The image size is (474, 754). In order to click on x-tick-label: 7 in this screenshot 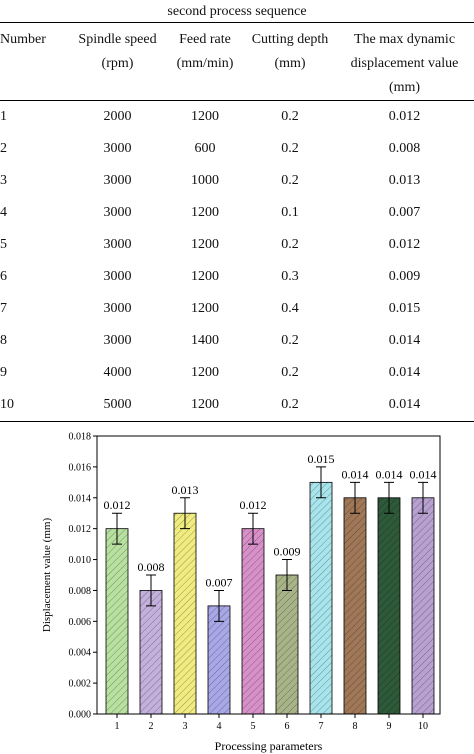, I will do `click(321, 726)`.